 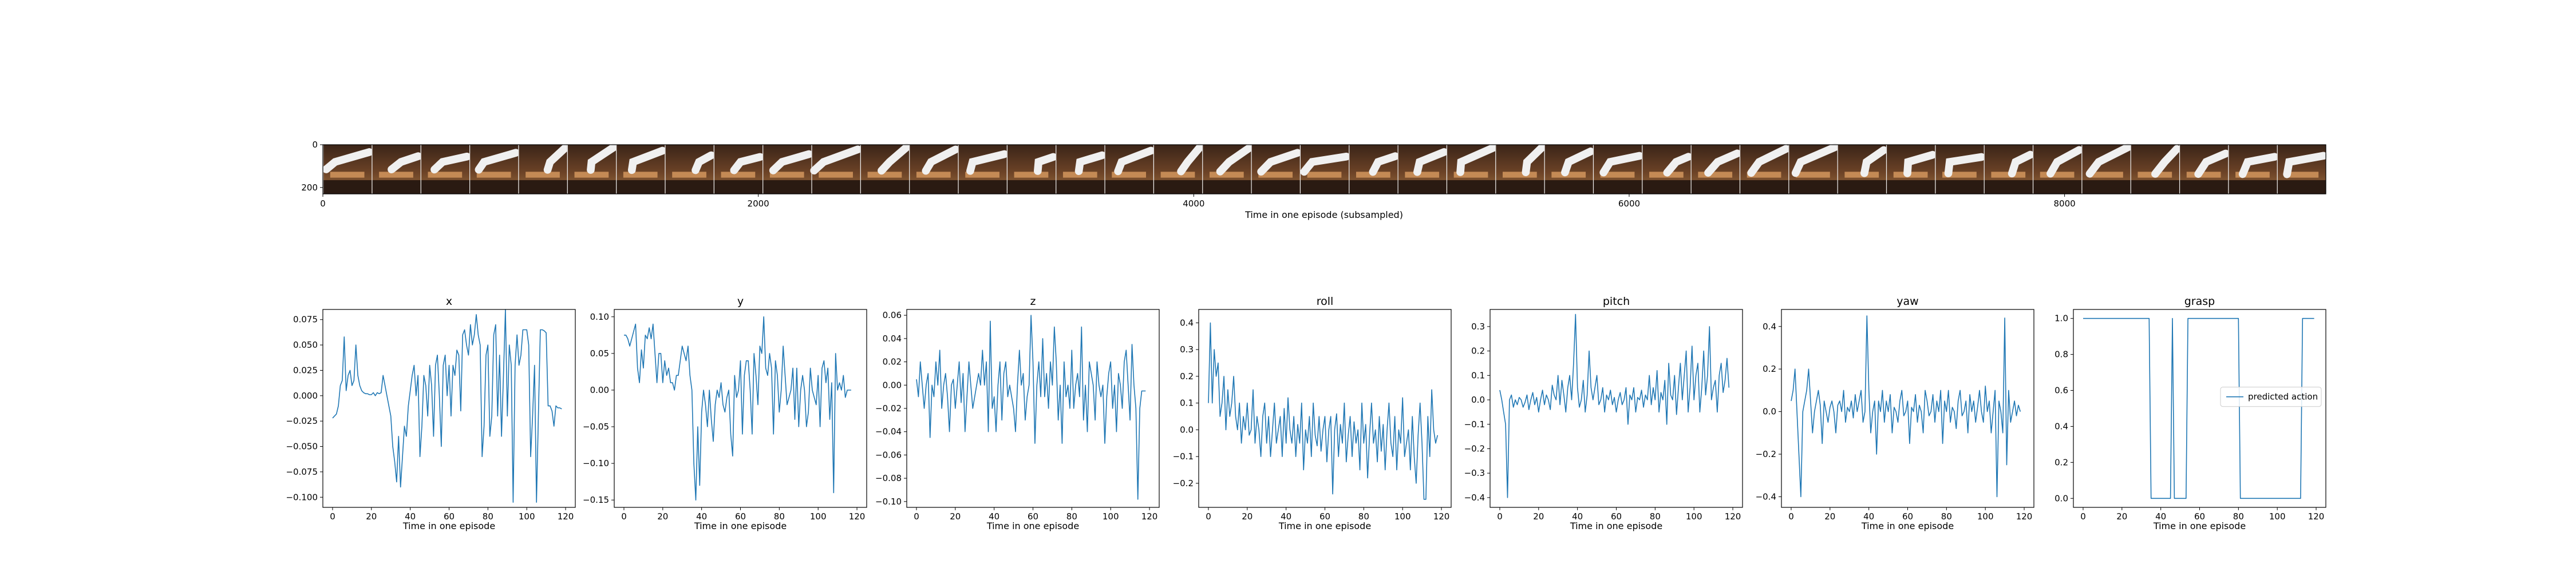 I want to click on plot-title: y, so click(x=740, y=301).